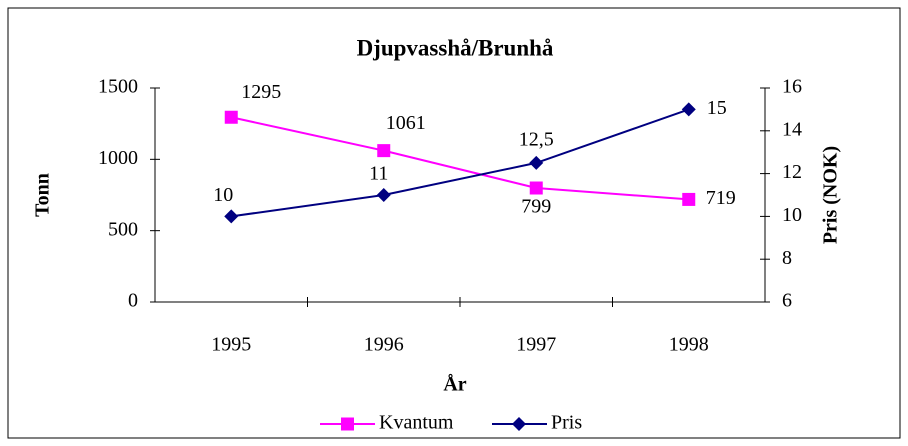  What do you see at coordinates (133, 301) in the screenshot?
I see `y-tick-label: 0` at bounding box center [133, 301].